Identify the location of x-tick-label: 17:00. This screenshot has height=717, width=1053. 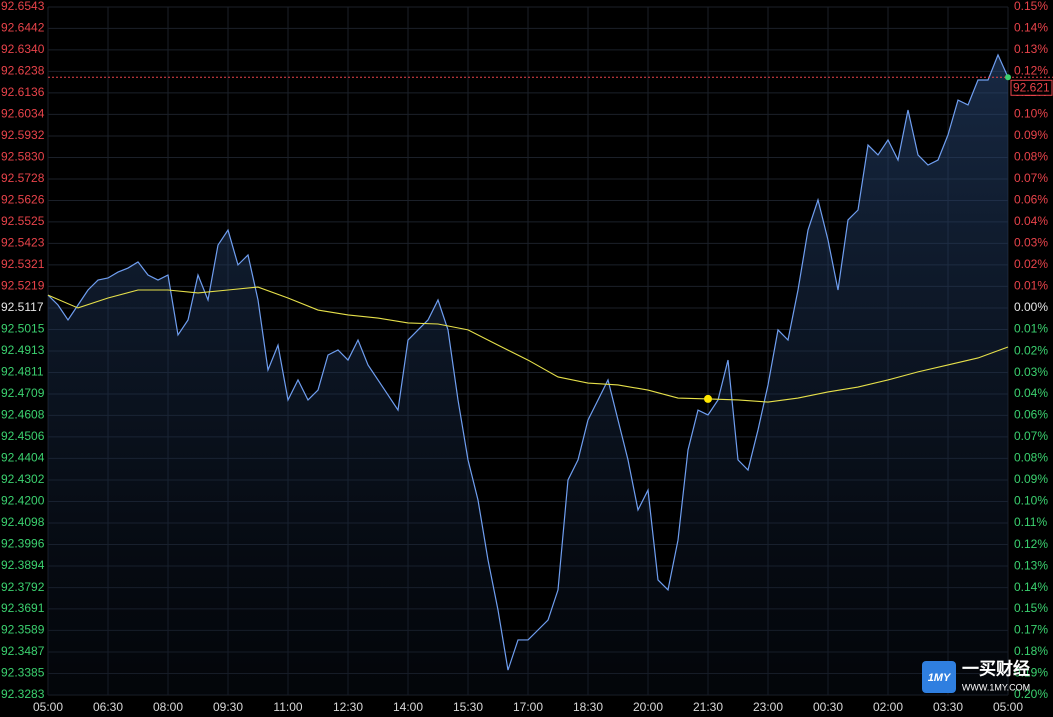
(528, 707).